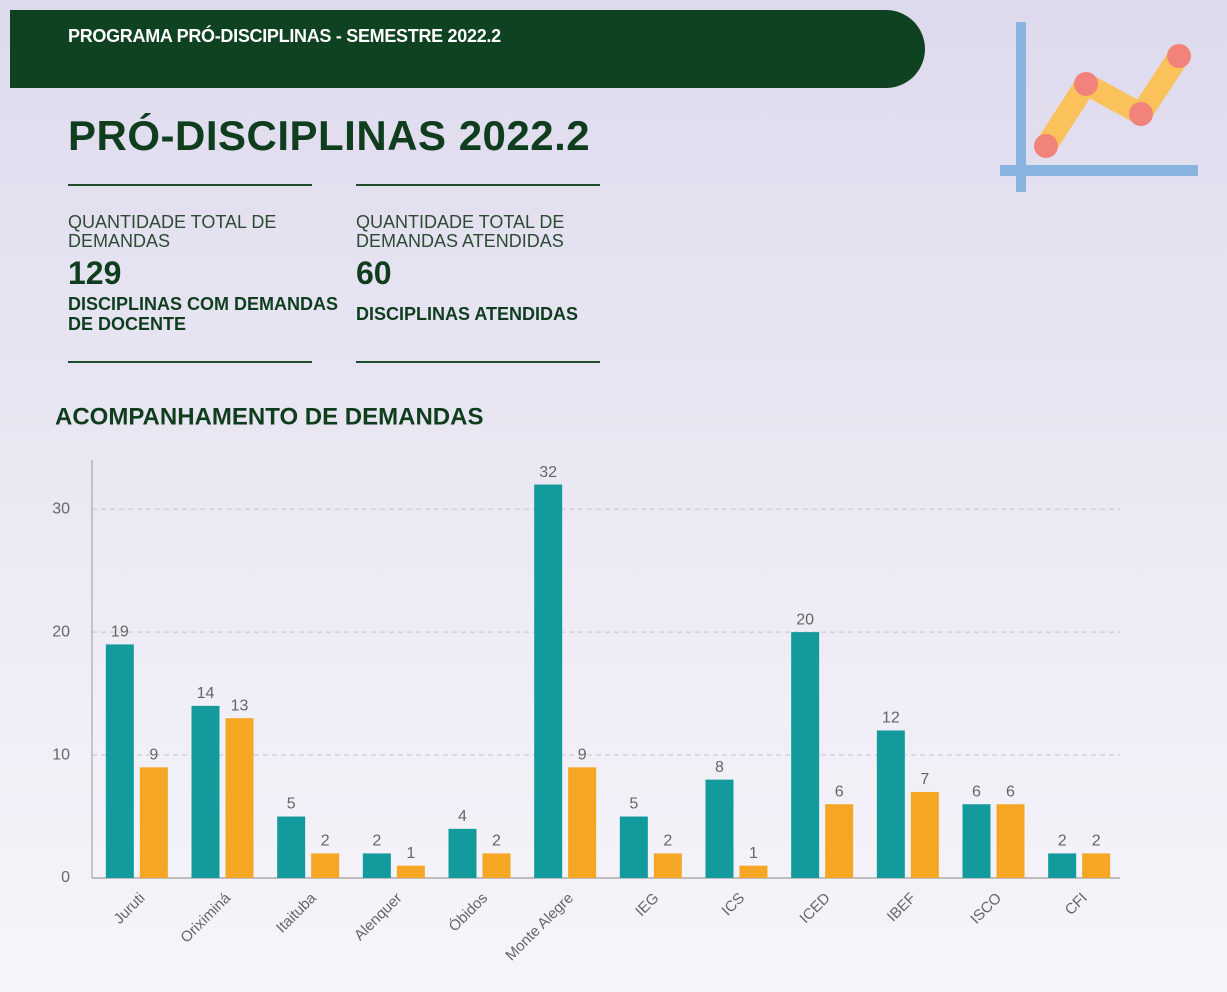  Describe the element at coordinates (120, 632) in the screenshot. I see `data-label: 19` at that location.